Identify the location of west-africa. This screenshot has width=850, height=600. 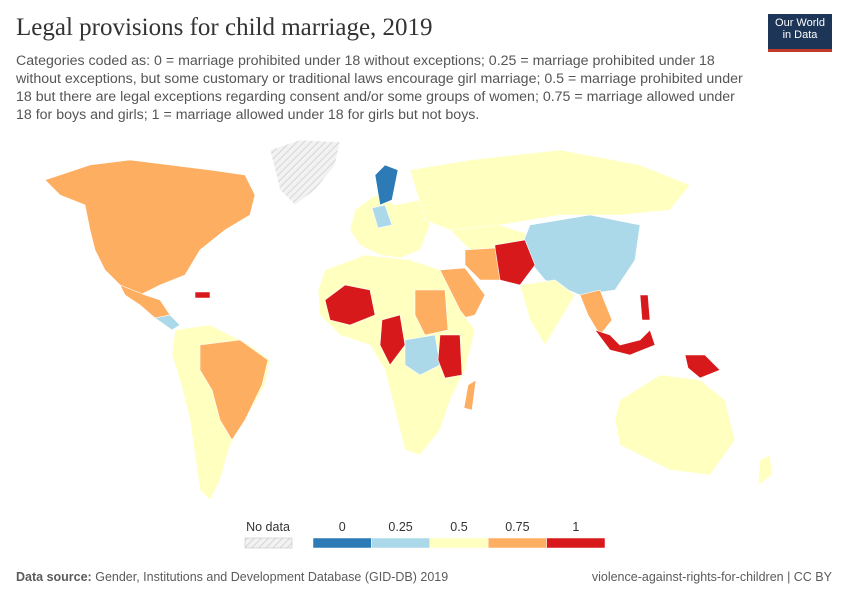
(350, 305).